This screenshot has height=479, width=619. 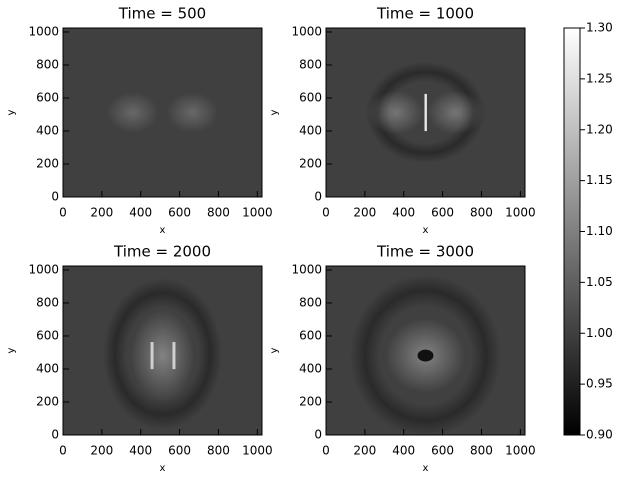 What do you see at coordinates (162, 14) in the screenshot?
I see `panel-title: Time = 500` at bounding box center [162, 14].